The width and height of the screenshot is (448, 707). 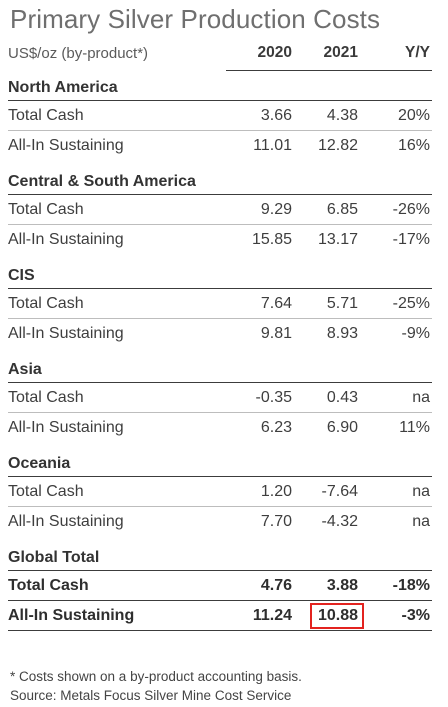 What do you see at coordinates (342, 427) in the screenshot?
I see `value-2021: 6.90` at bounding box center [342, 427].